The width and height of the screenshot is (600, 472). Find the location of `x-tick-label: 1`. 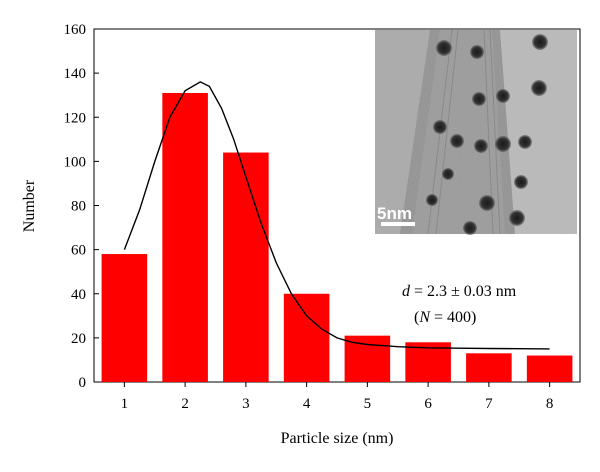

x-tick-label: 1 is located at coordinates (125, 404).